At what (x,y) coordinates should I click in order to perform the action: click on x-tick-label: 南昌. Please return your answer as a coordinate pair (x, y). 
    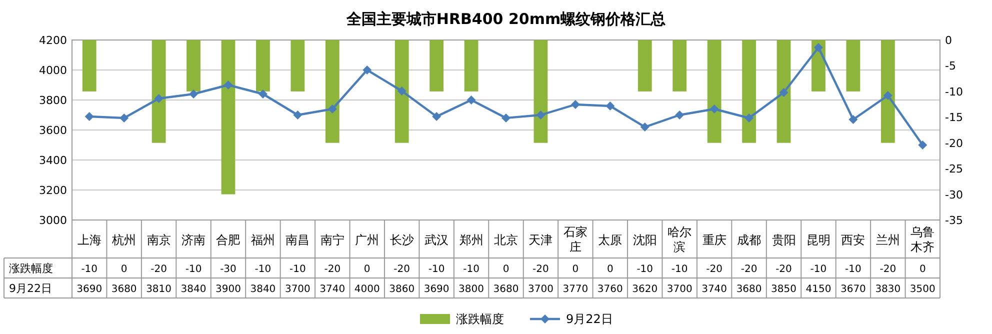
    Looking at the image, I should click on (298, 240).